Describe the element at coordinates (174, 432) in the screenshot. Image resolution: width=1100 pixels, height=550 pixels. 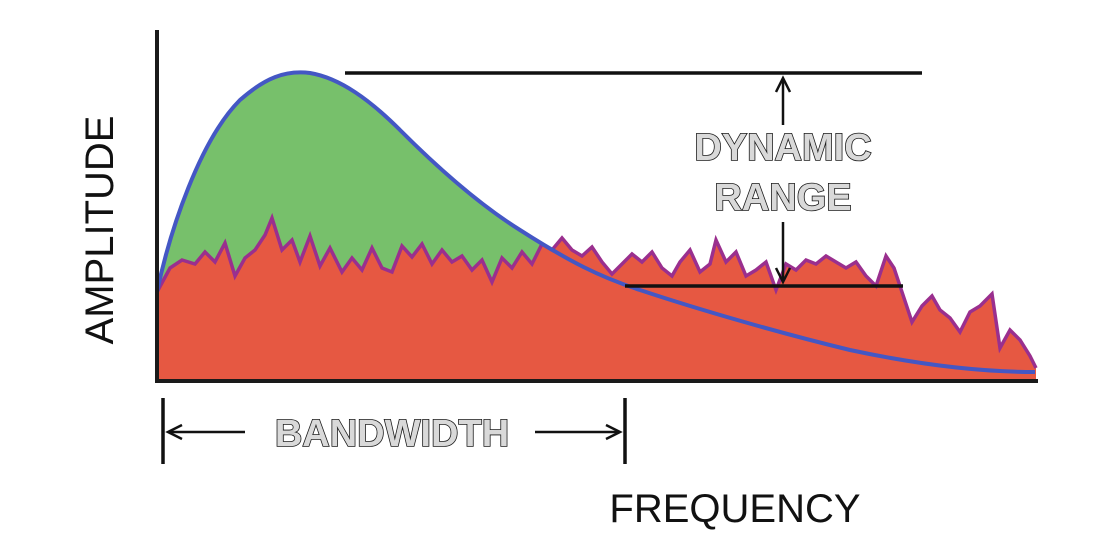
I see `arrow-left-icon` at that location.